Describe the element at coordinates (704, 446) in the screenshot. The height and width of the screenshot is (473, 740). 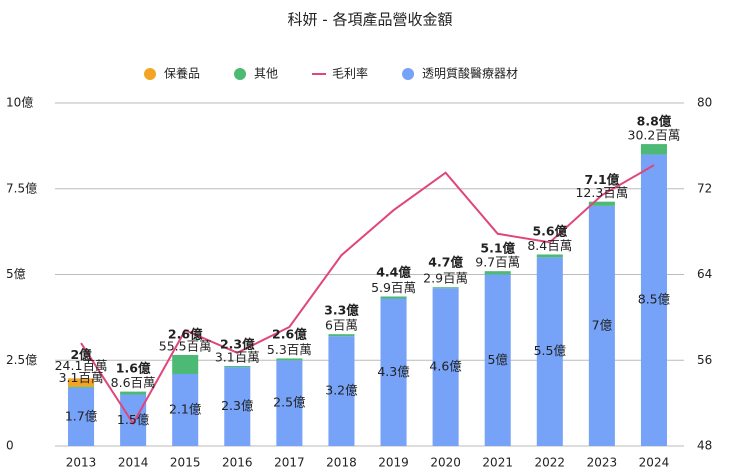
I see `y2-tick-label: 48` at that location.